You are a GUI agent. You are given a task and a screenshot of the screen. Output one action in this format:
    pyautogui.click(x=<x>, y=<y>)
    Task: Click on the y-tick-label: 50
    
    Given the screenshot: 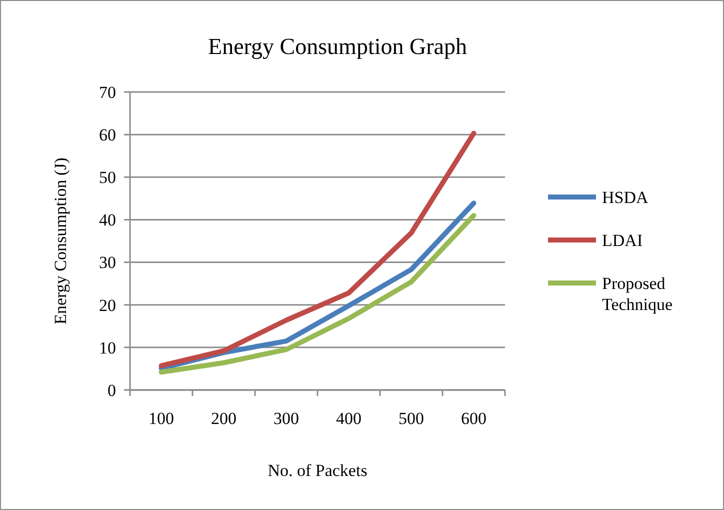 What is the action you would take?
    pyautogui.click(x=107, y=178)
    